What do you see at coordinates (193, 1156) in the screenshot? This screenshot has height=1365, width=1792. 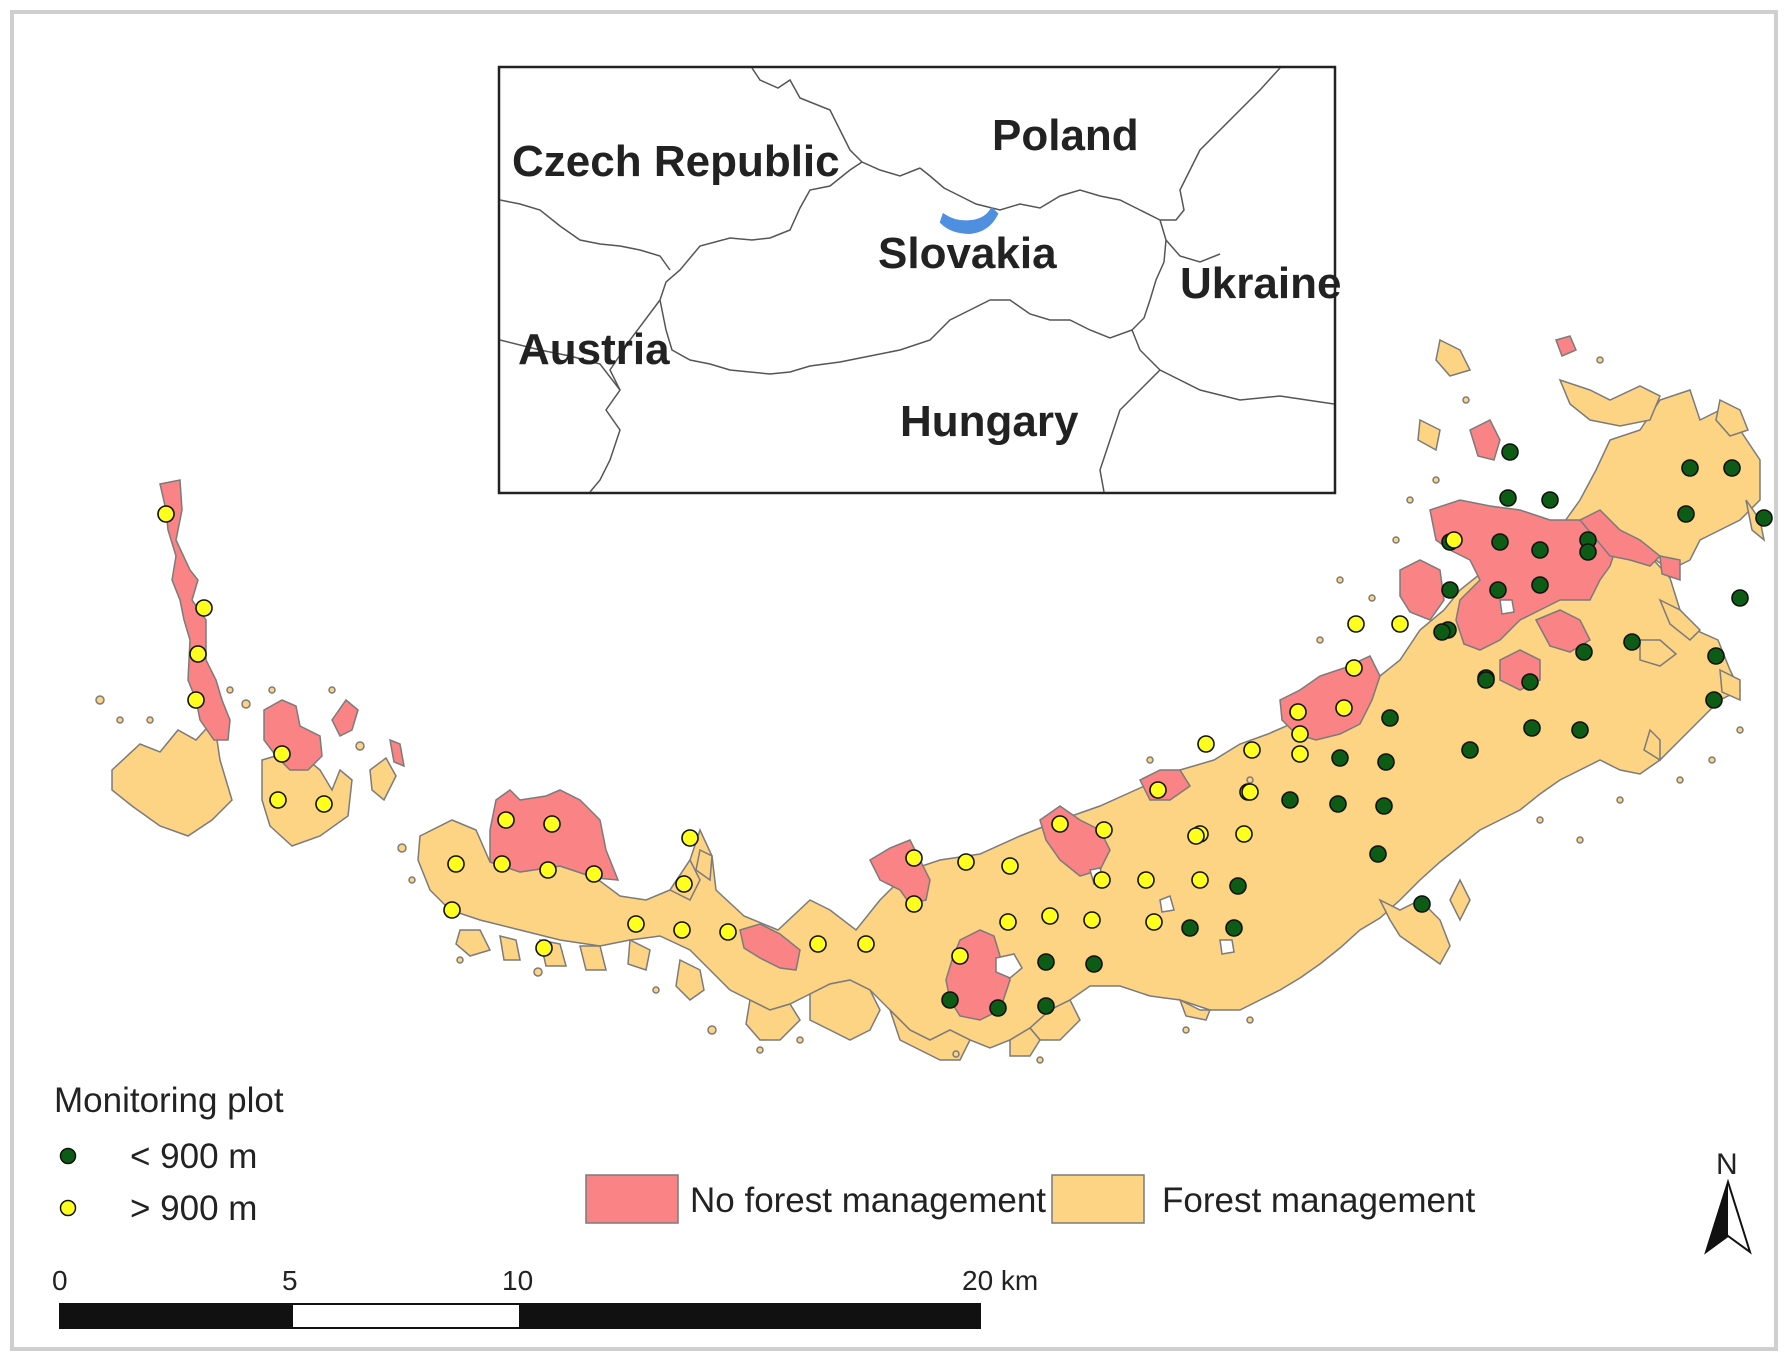 I see `legend-plot-low-label: < 900 m` at bounding box center [193, 1156].